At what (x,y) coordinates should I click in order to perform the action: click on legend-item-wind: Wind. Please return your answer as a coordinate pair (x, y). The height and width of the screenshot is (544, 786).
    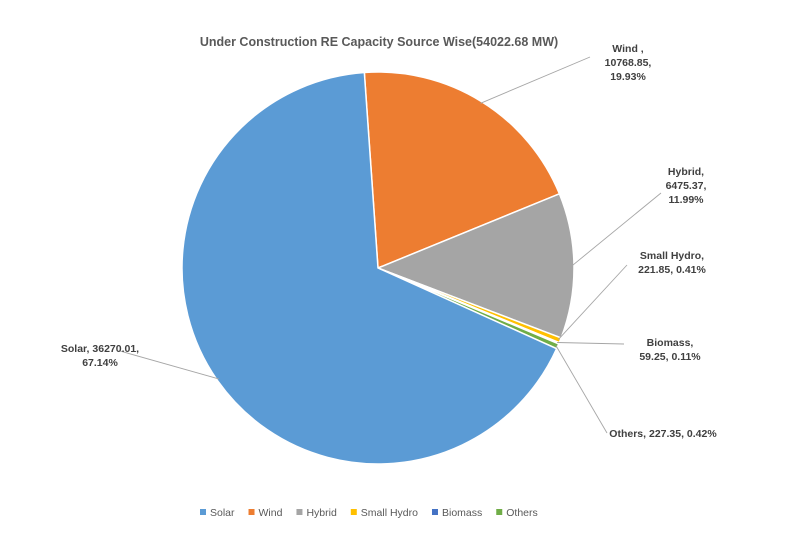
    Looking at the image, I should click on (265, 513).